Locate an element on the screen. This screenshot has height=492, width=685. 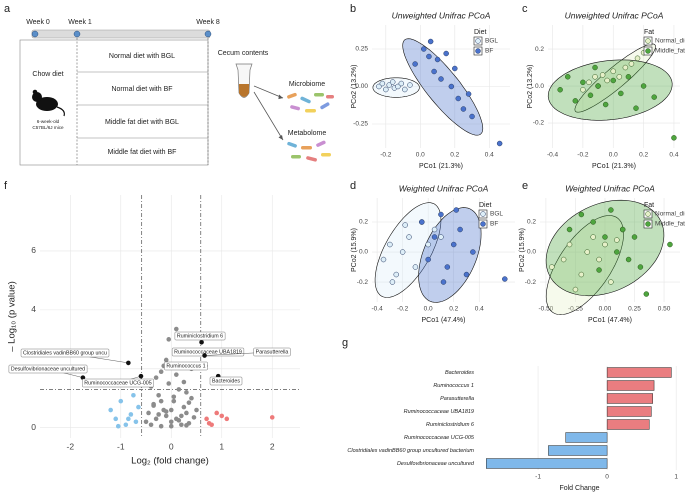
y-axis-label: PCo2 (13.2%) is located at coordinates (530, 87).